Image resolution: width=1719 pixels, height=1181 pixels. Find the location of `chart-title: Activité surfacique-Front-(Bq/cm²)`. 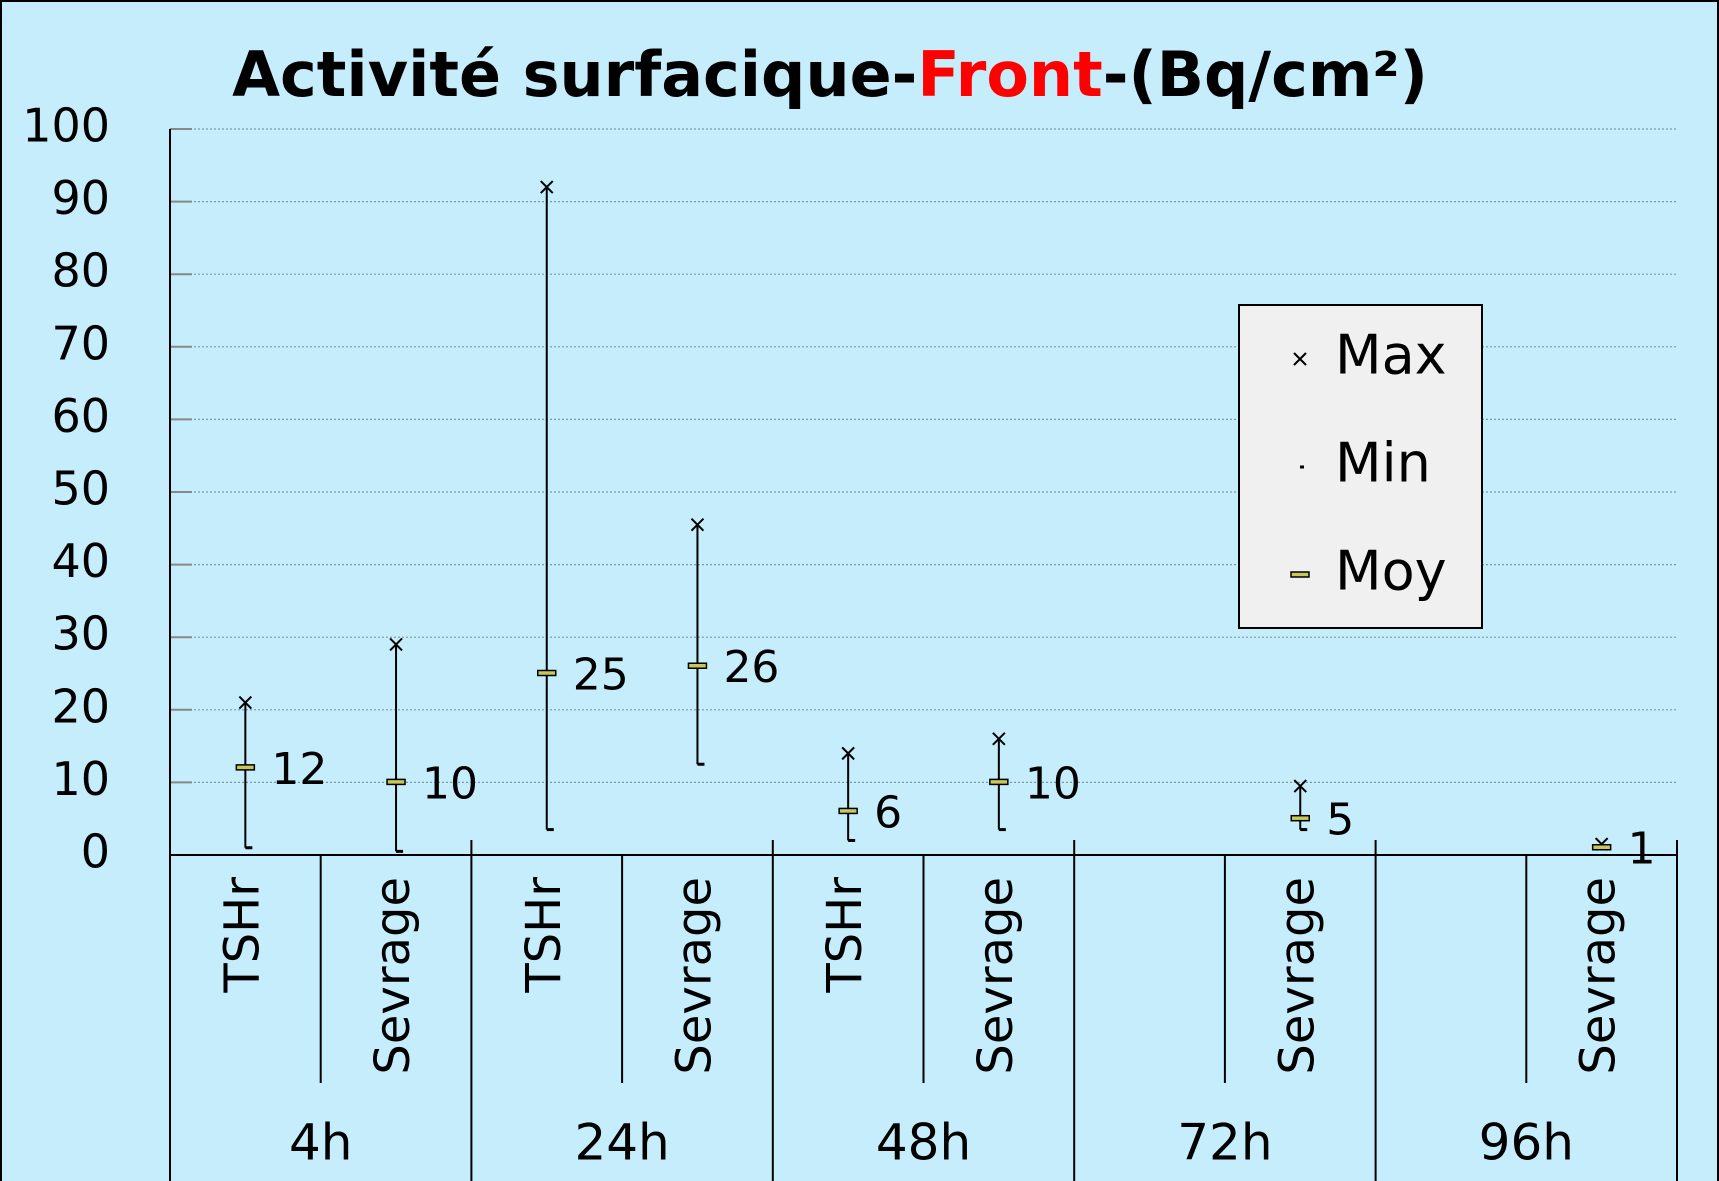

chart-title: Activité surfacique-Front-(Bq/cm²) is located at coordinates (830, 74).